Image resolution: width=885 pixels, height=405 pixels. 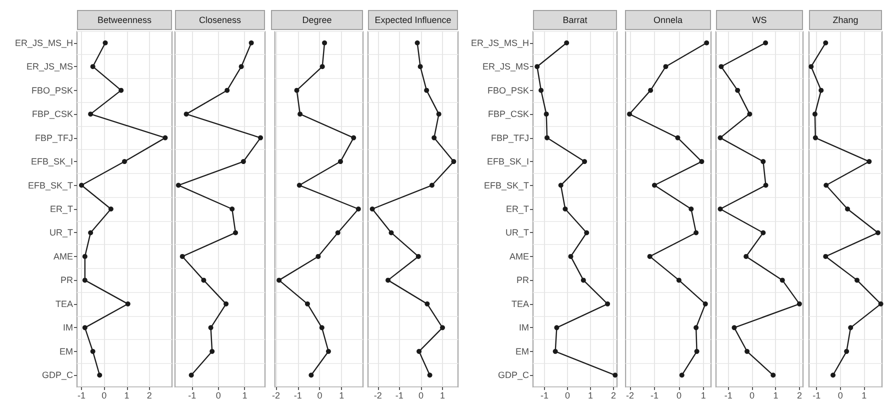 I want to click on chart-title: Degree, so click(x=317, y=20).